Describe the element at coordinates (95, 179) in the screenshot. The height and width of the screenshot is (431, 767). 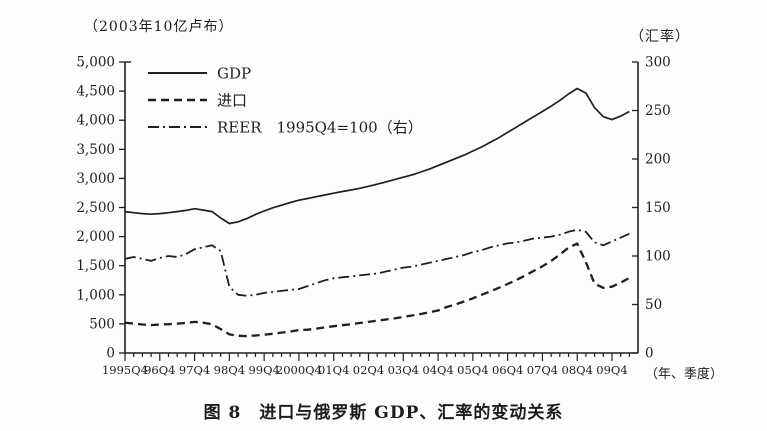
I see `left-axis-tick-label: 3,000` at that location.